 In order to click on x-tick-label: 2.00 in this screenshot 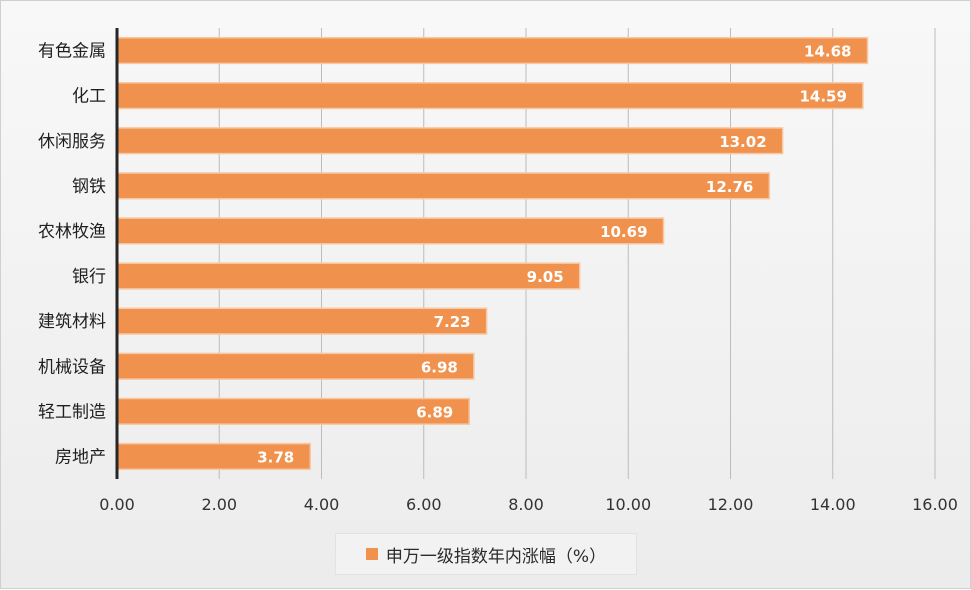, I will do `click(219, 504)`.